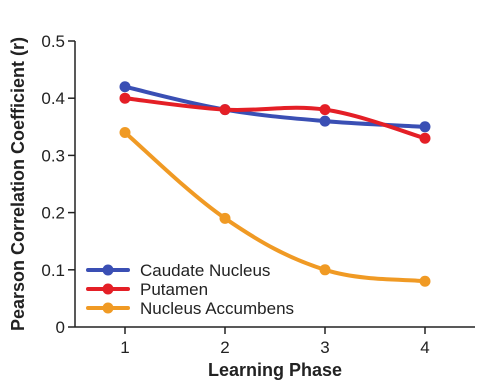 Image resolution: width=489 pixels, height=380 pixels. What do you see at coordinates (205, 270) in the screenshot?
I see `legend-label: Caudate Nucleus` at bounding box center [205, 270].